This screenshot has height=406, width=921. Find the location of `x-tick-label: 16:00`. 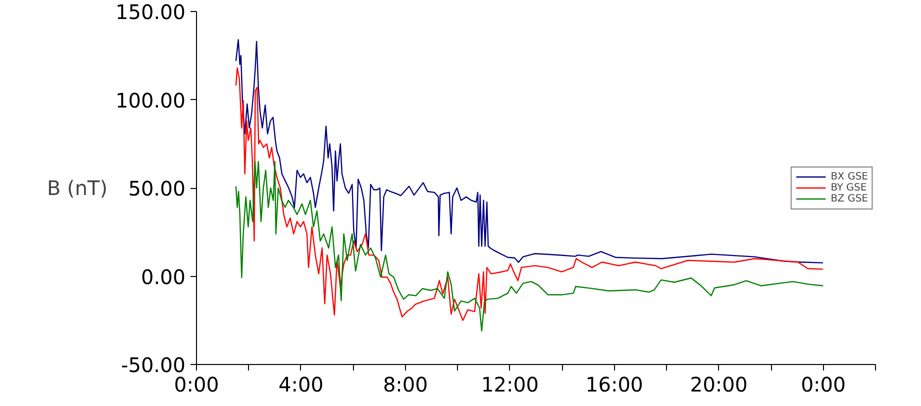

x-tick-label: 16:00 is located at coordinates (615, 384).